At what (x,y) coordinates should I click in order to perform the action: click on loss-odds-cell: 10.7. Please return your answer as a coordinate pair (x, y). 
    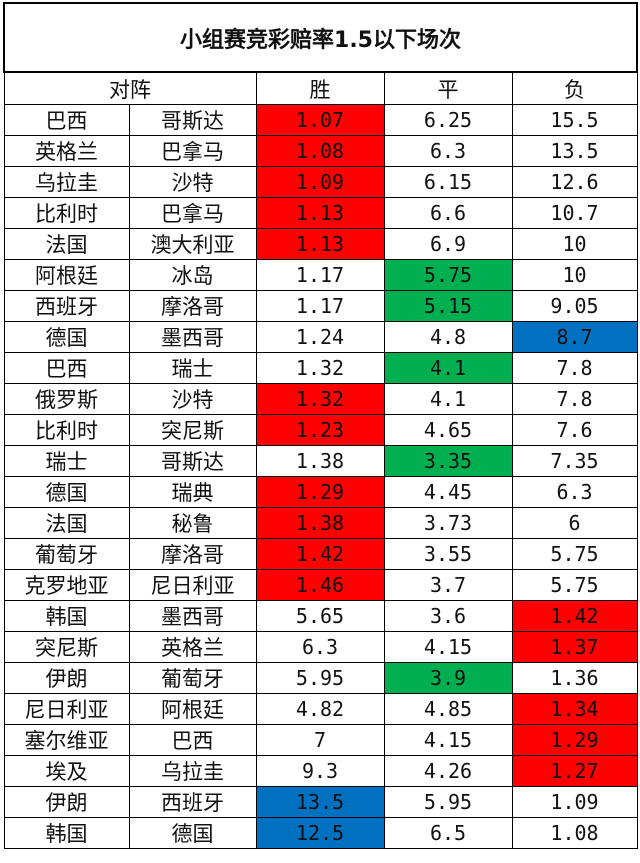
    Looking at the image, I should click on (574, 213).